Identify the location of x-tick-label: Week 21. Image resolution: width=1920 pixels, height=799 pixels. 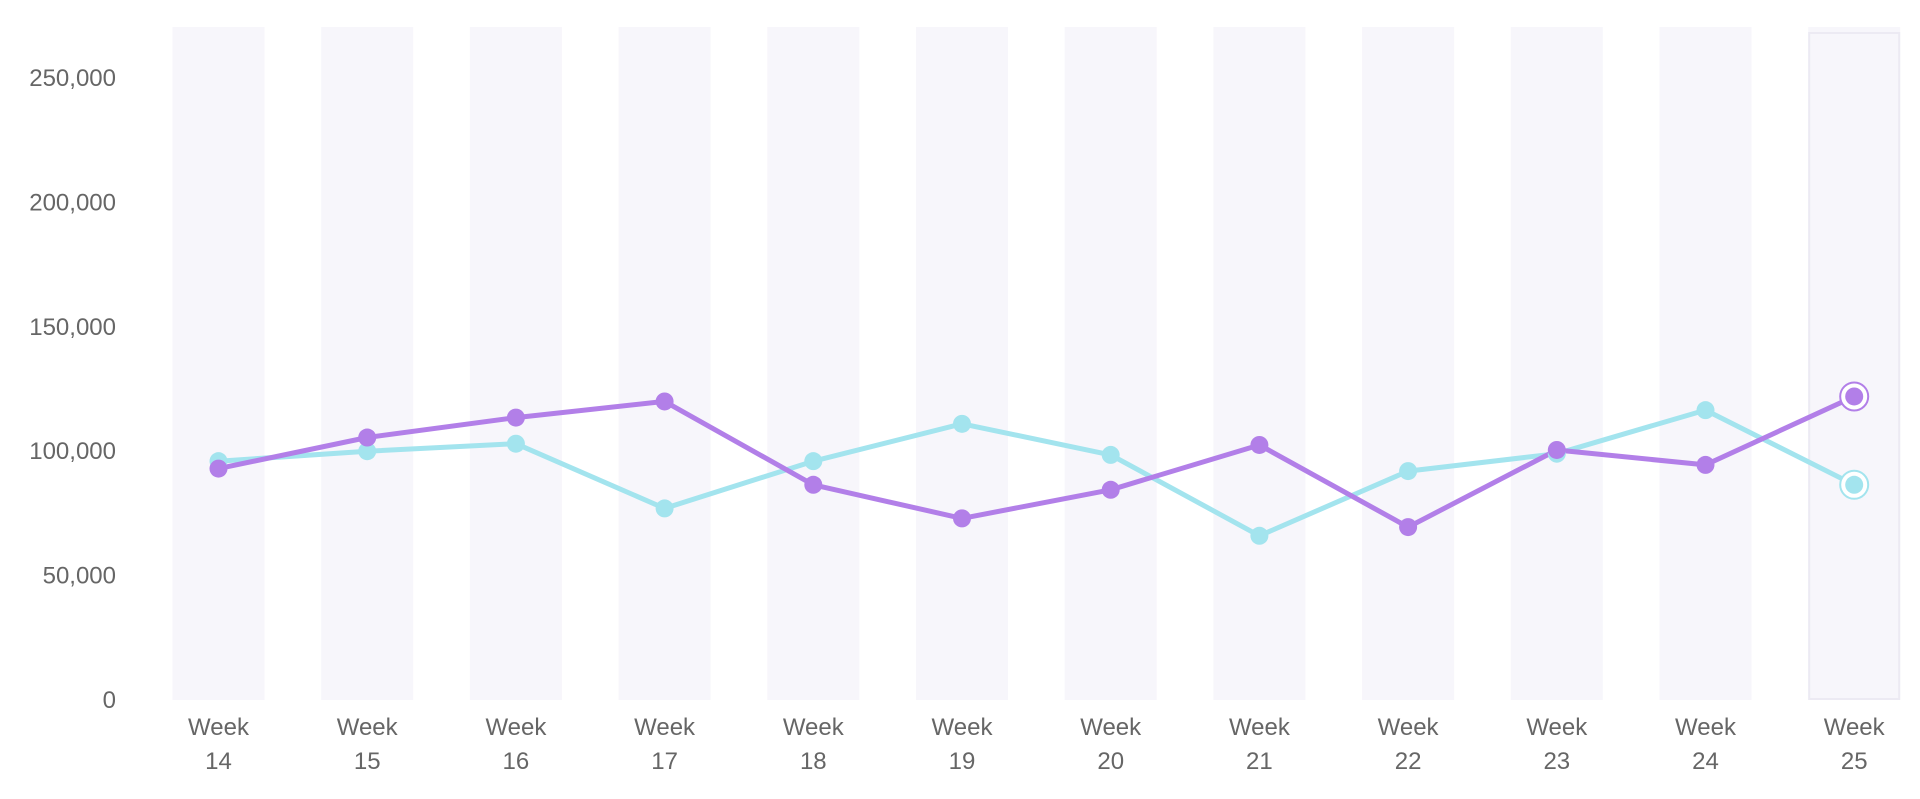
(1260, 744).